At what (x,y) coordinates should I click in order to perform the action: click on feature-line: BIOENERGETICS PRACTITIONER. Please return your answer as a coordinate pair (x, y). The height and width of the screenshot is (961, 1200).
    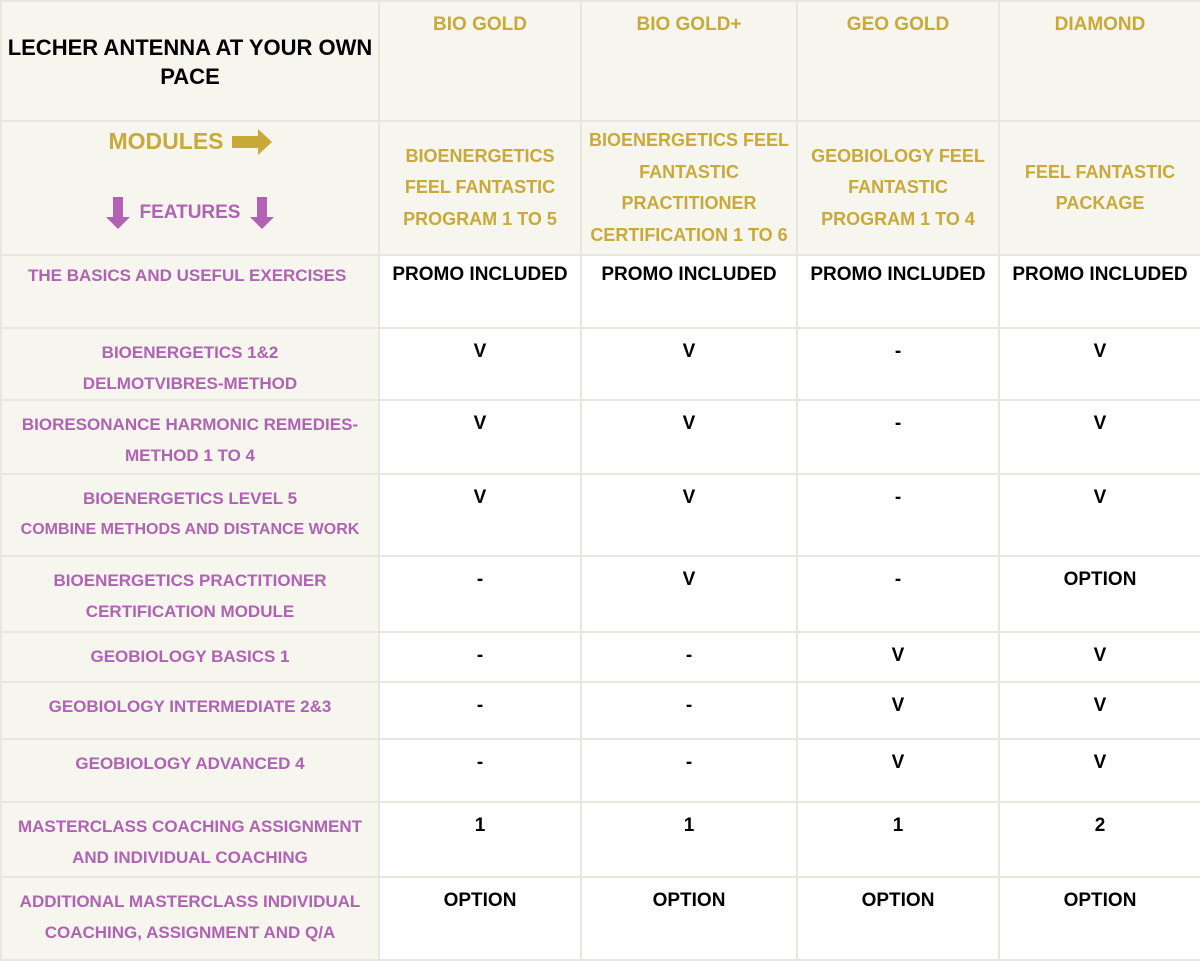
    Looking at the image, I should click on (190, 580).